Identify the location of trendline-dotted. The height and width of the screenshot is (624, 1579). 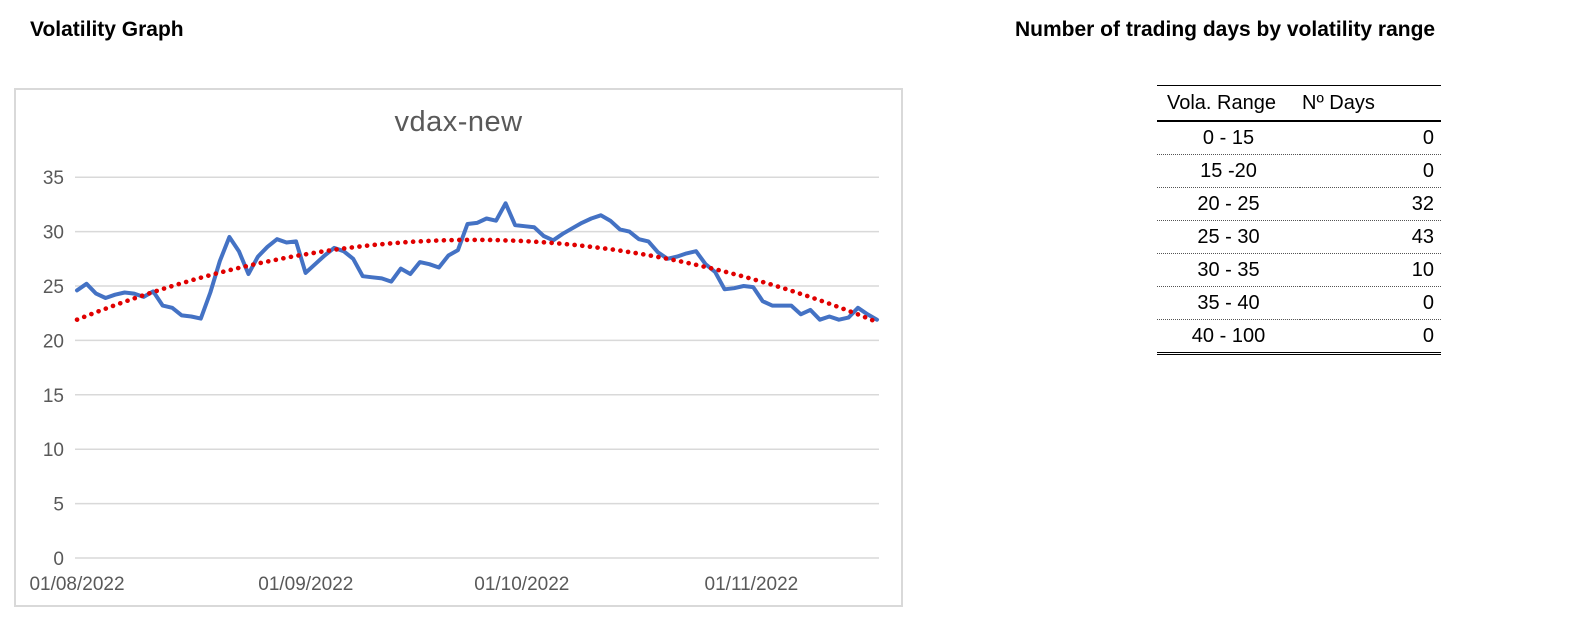
(477, 281).